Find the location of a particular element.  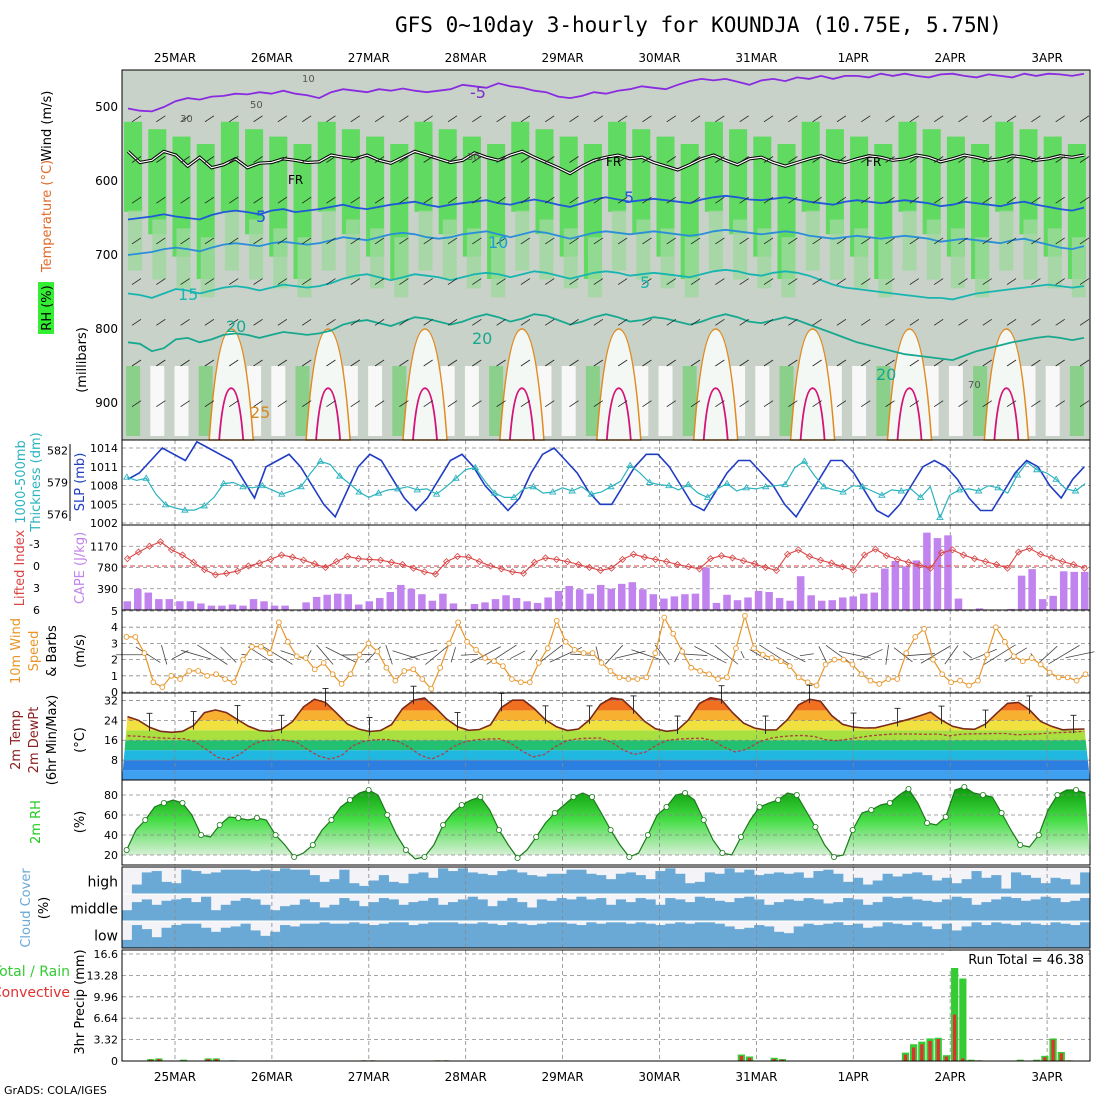

date-label: 26MAR is located at coordinates (272, 58).